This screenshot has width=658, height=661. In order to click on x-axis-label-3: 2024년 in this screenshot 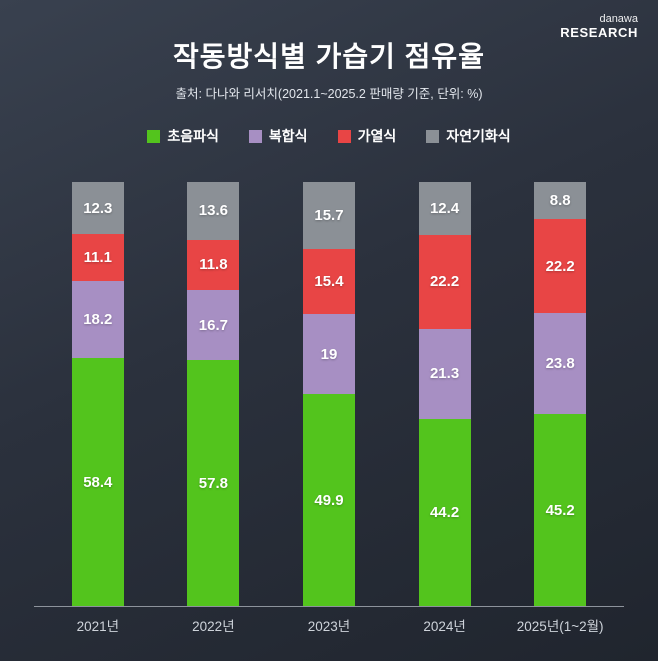, I will do `click(444, 626)`.